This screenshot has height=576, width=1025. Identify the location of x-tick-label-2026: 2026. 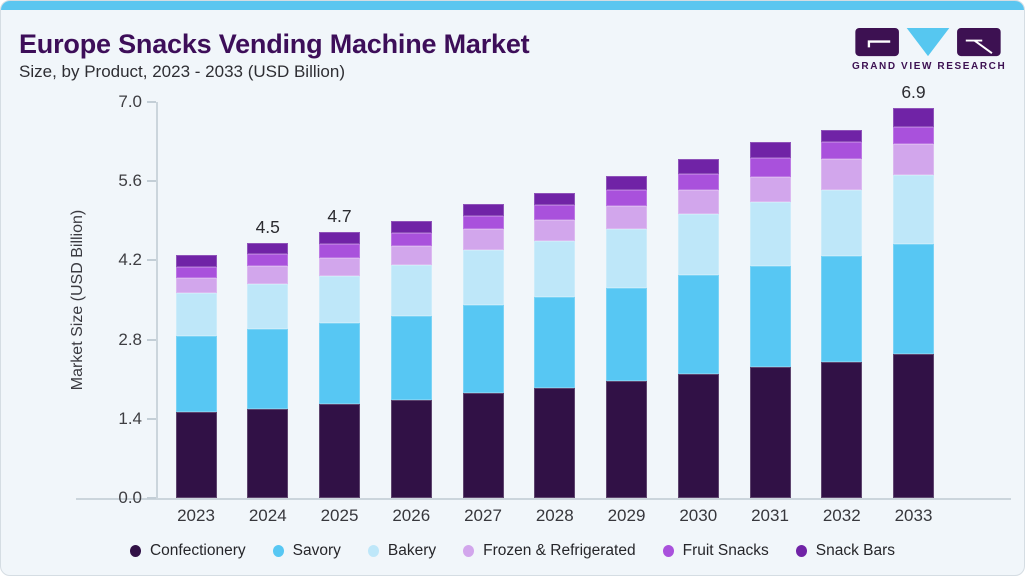
(411, 515).